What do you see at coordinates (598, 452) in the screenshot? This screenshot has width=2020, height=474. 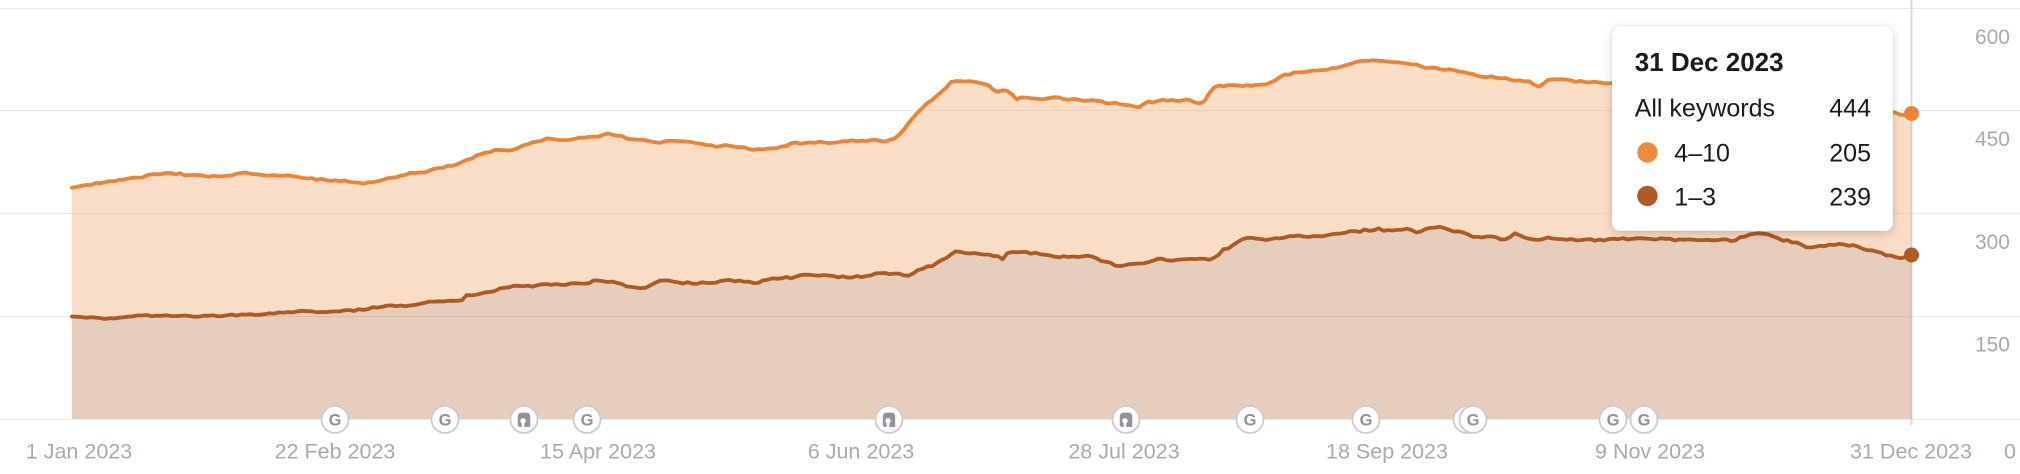 I see `svg-text: 15 Apr 2023` at bounding box center [598, 452].